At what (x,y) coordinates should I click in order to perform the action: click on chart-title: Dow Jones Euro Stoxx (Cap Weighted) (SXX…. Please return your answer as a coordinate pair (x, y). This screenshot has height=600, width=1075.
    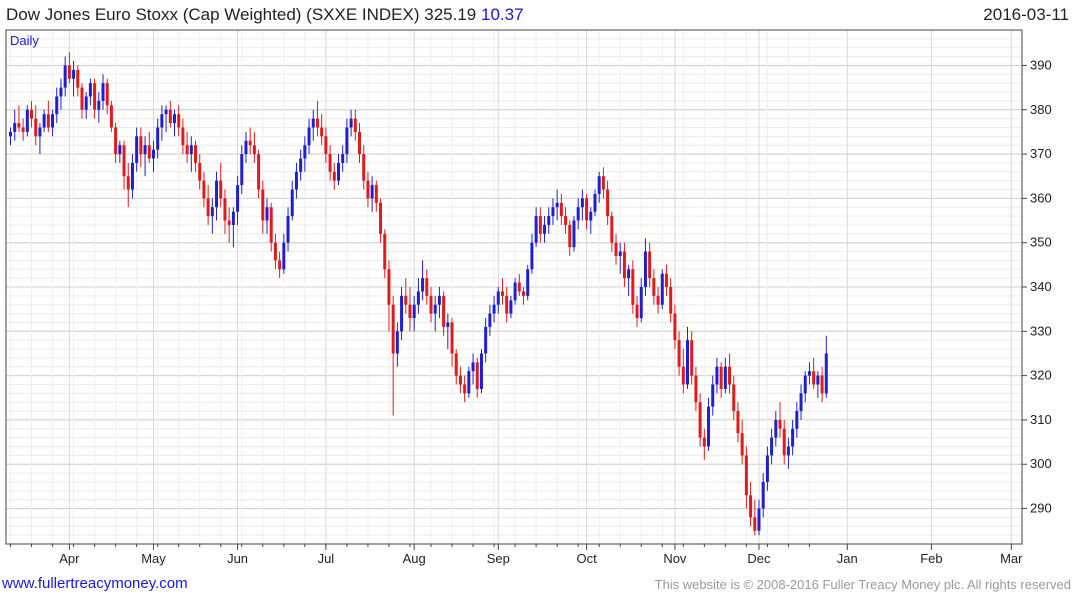
    Looking at the image, I should click on (213, 14).